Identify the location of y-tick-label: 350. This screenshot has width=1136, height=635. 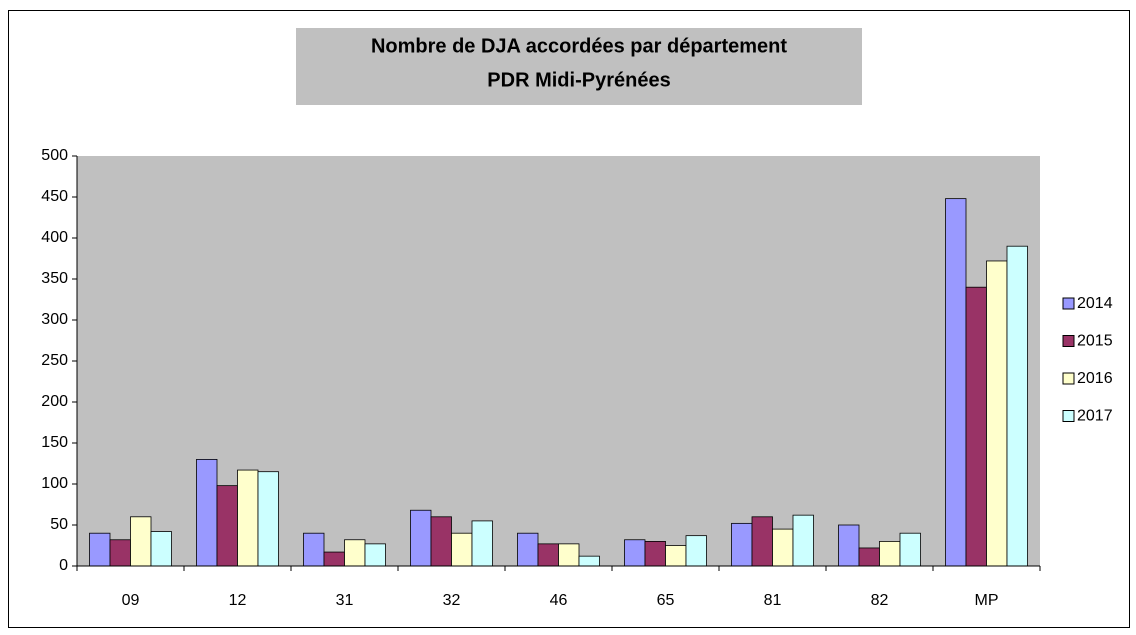
(54, 278).